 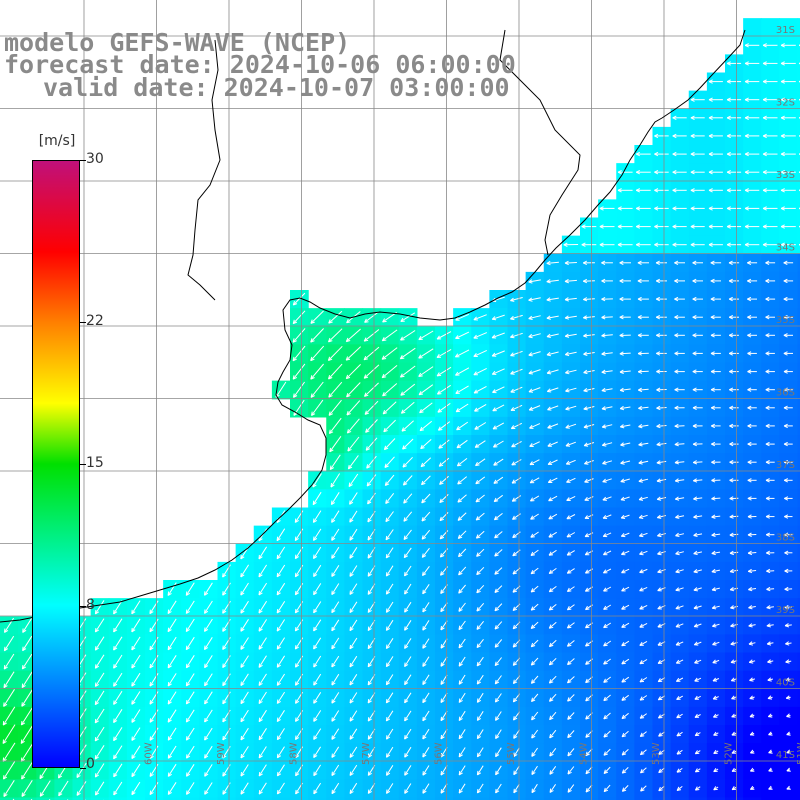 What do you see at coordinates (785, 755) in the screenshot?
I see `latitude-label: 41S` at bounding box center [785, 755].